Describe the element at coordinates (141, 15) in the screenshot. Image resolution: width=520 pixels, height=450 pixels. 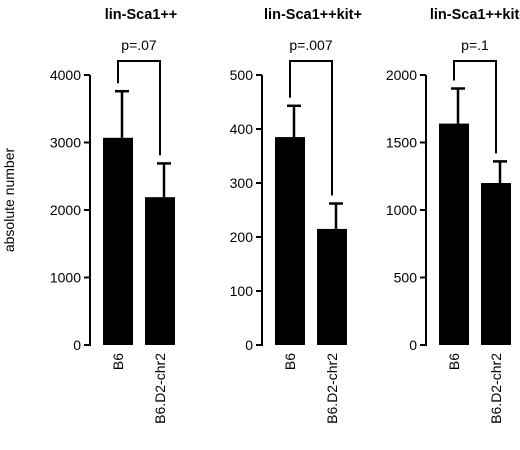
I see `chart-title: lin-Sca1++` at that location.